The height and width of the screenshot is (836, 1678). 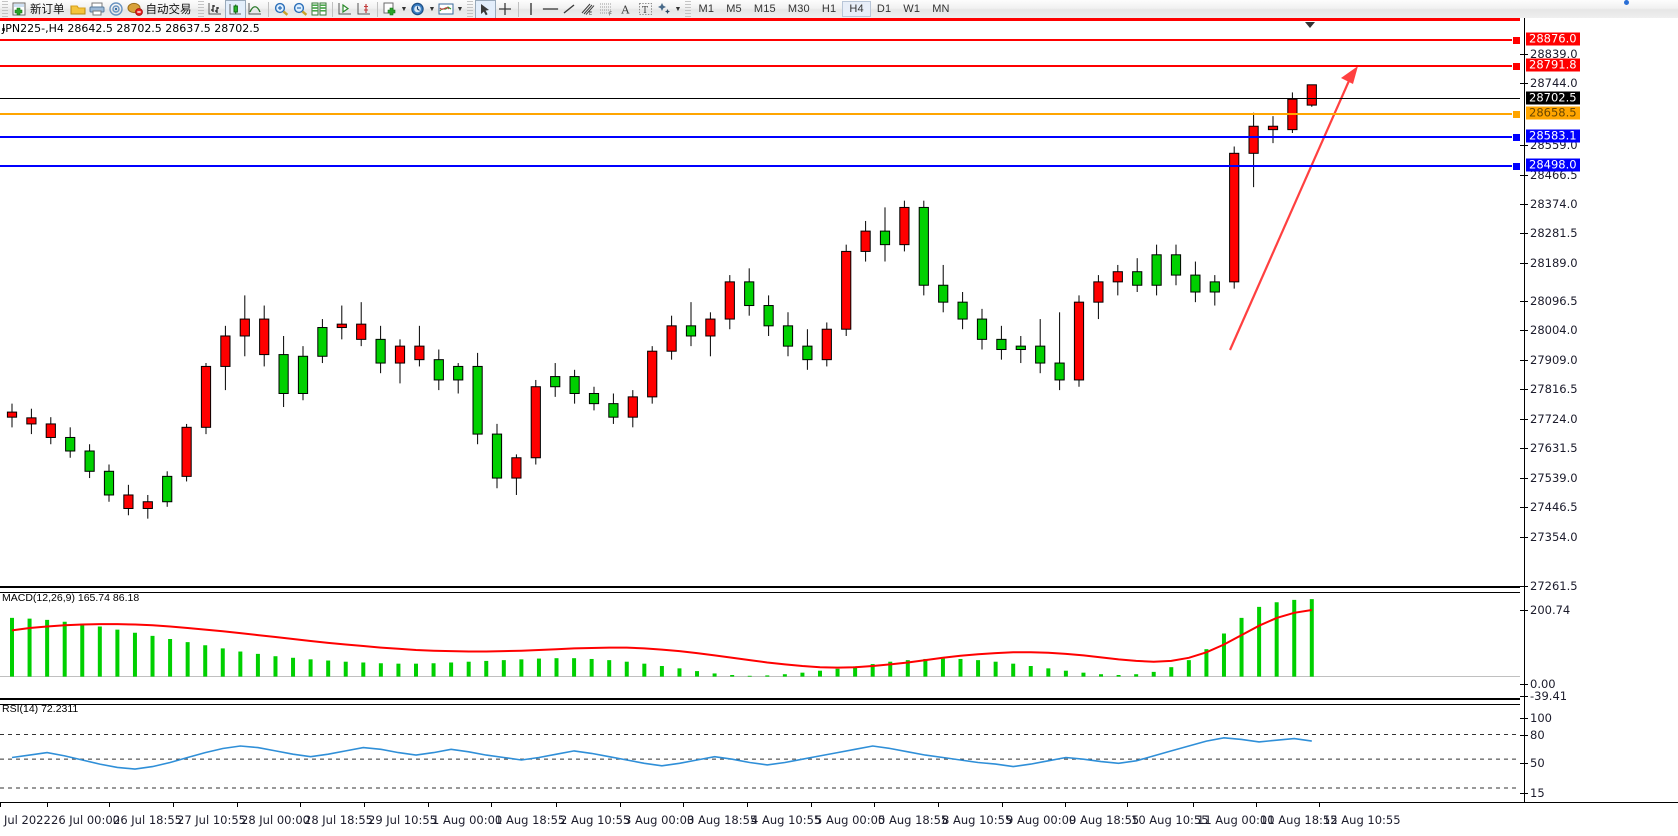 I want to click on crosshair-icon, so click(x=505, y=9).